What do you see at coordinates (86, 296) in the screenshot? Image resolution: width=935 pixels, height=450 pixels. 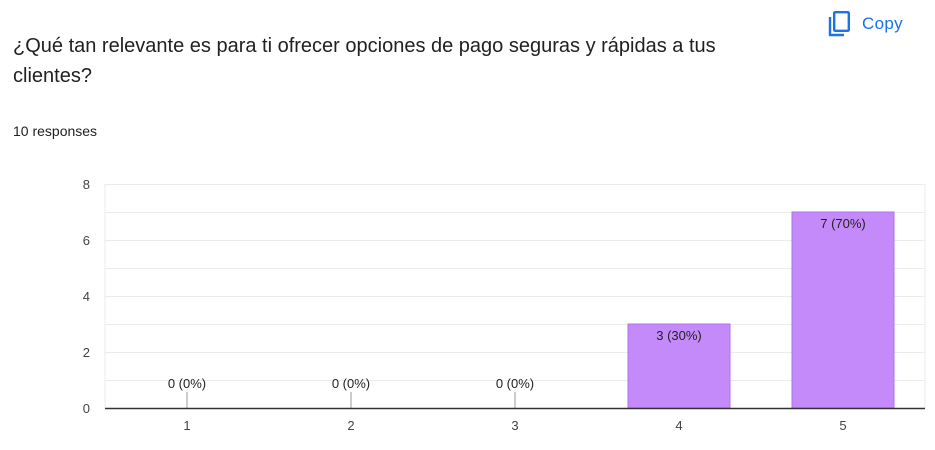 I see `y-tick-label: 4` at bounding box center [86, 296].